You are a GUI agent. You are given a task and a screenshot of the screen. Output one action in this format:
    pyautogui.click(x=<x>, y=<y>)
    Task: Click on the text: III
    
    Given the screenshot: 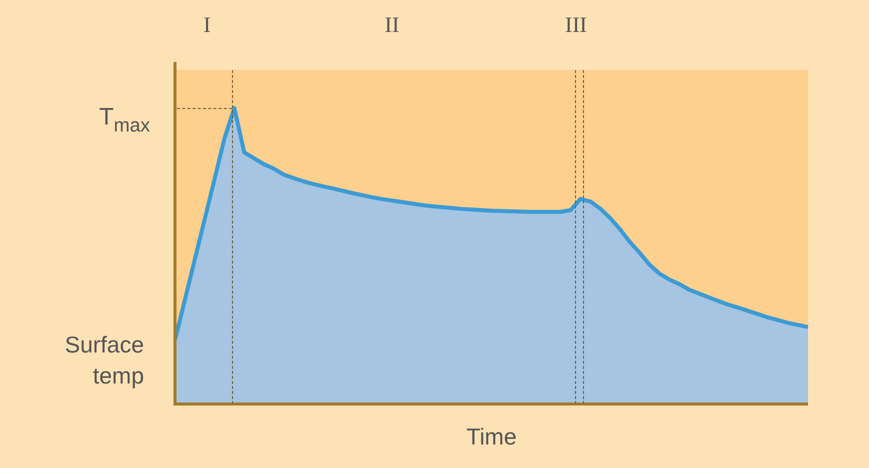 What is the action you would take?
    pyautogui.click(x=576, y=24)
    